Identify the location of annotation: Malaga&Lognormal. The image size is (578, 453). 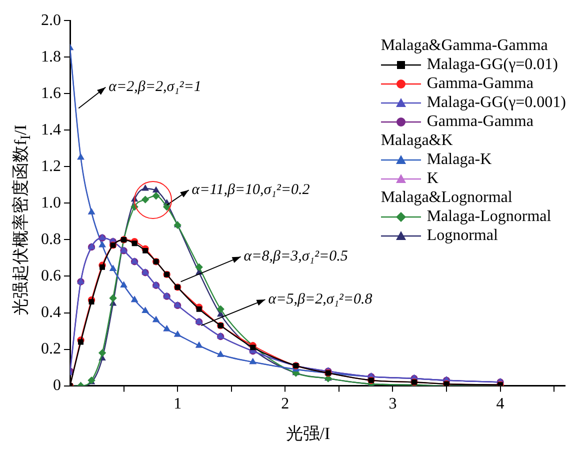
(447, 197).